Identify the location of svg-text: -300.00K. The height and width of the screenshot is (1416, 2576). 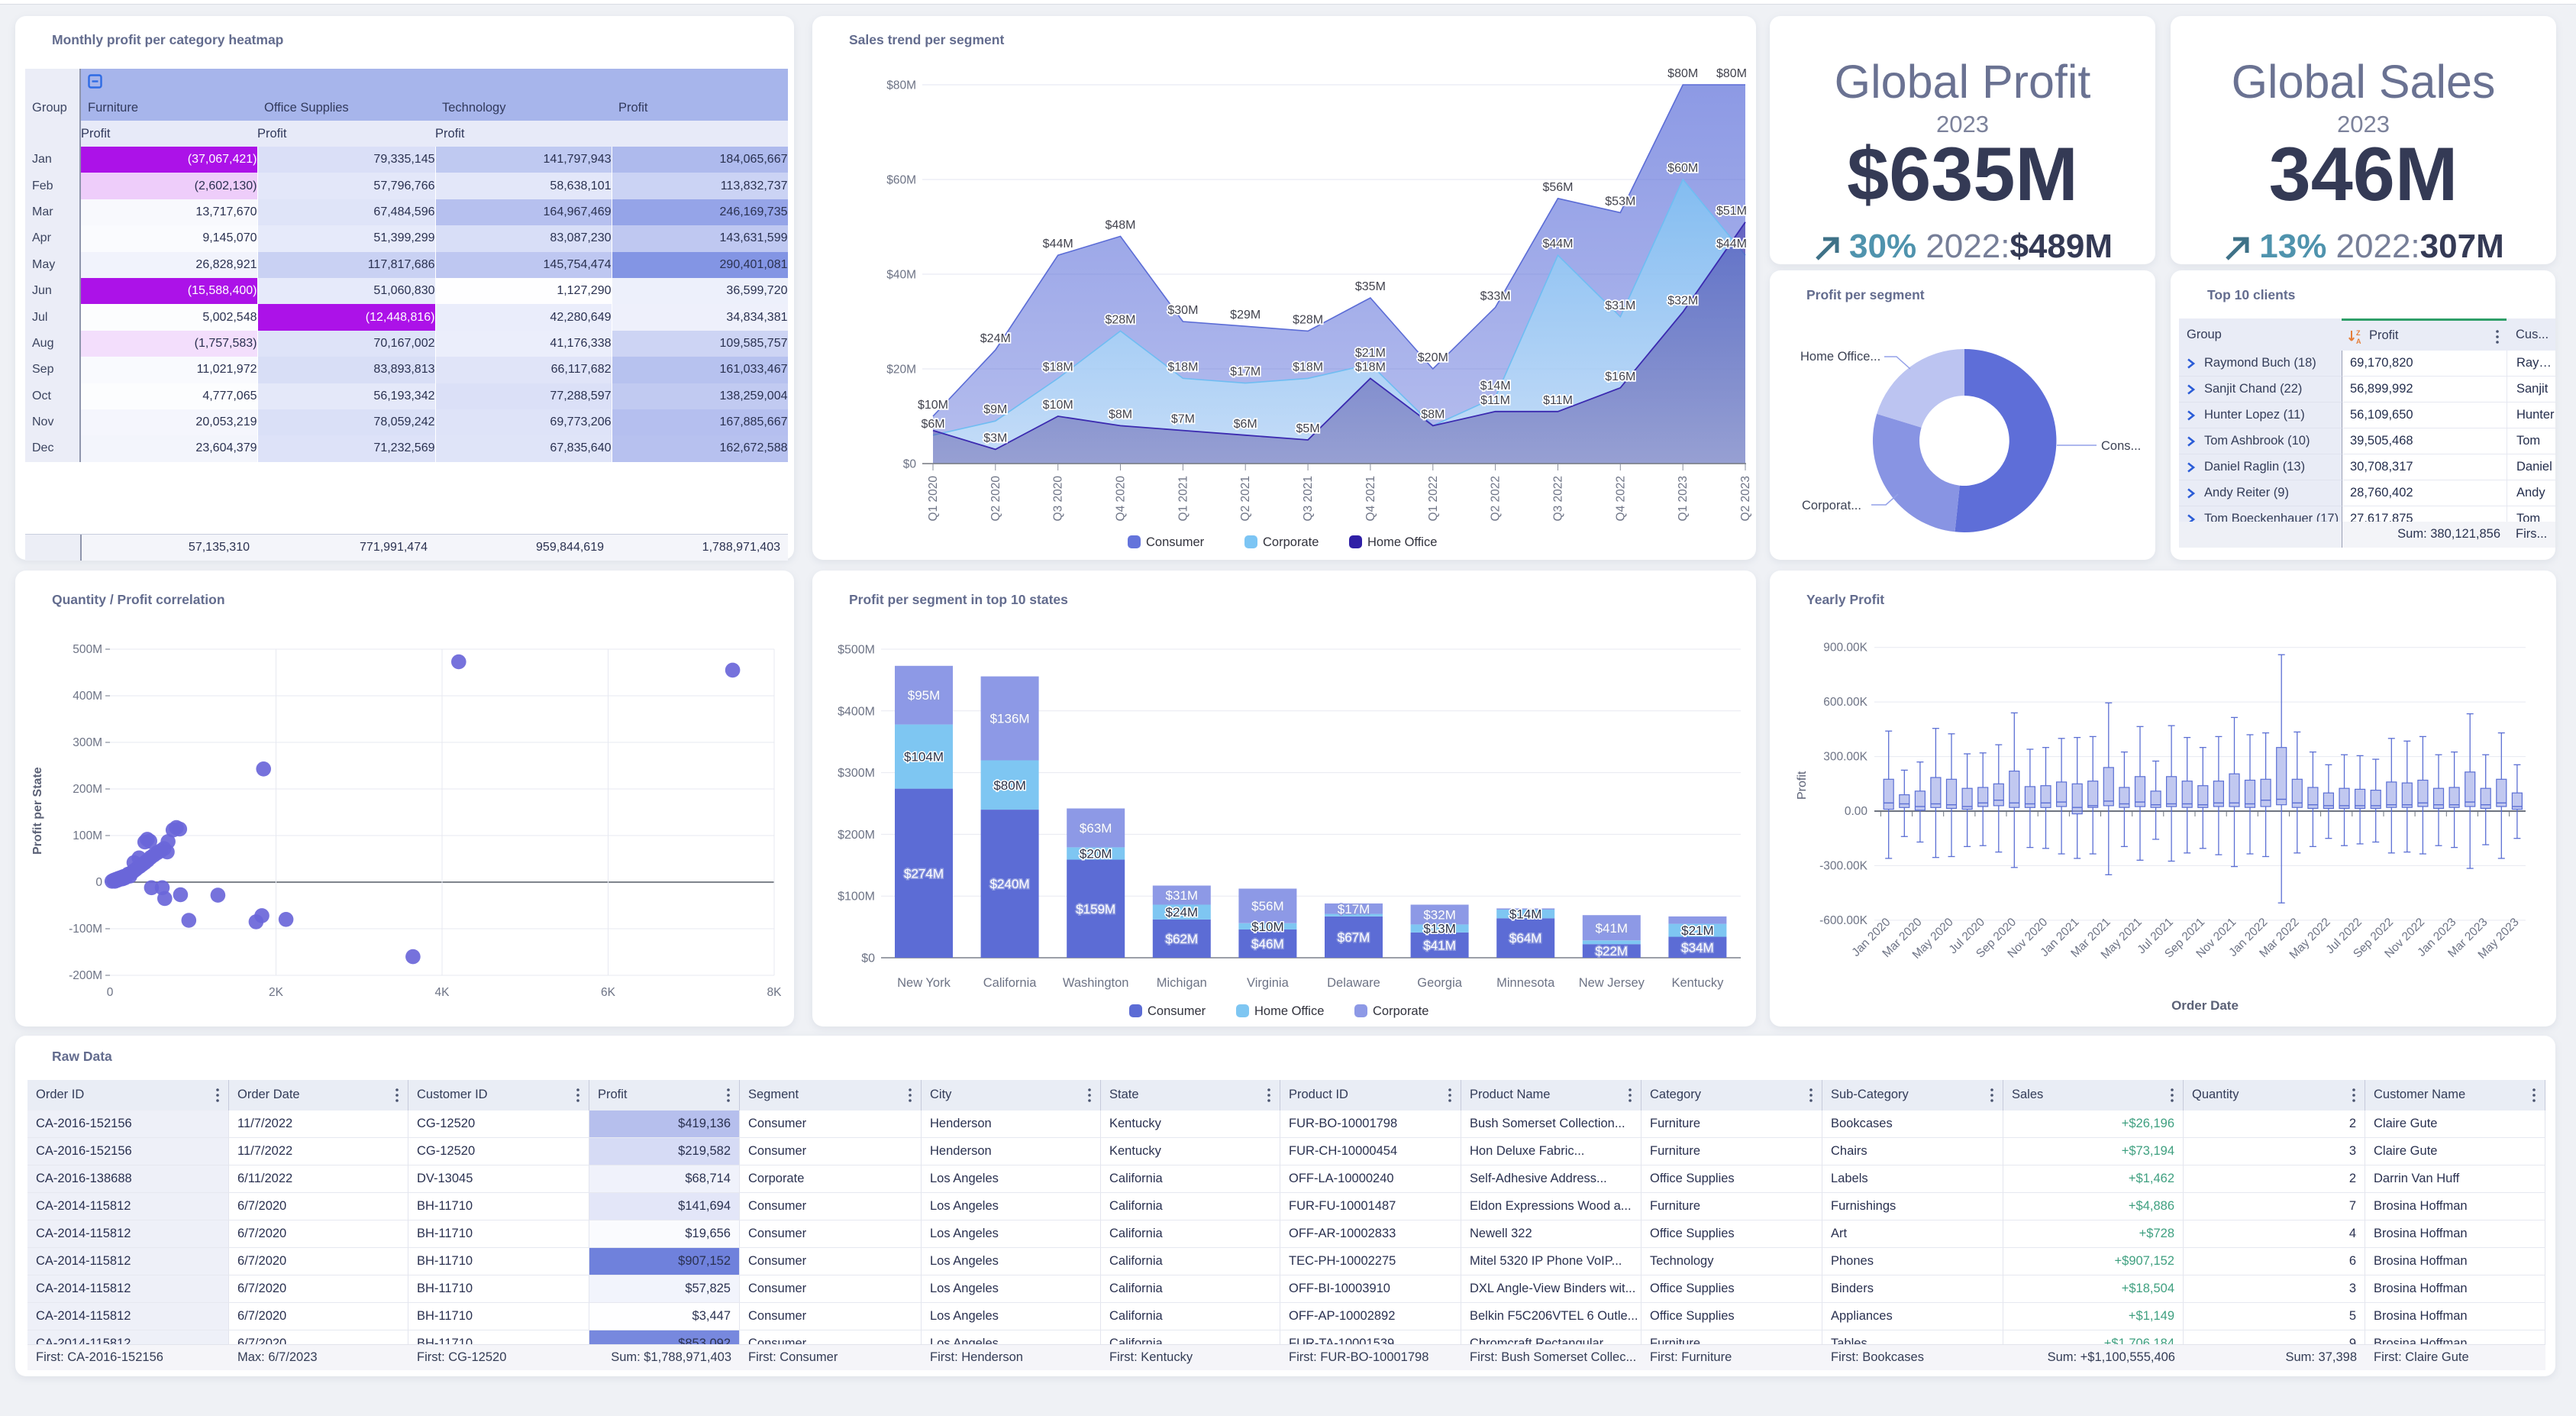
(1843, 866).